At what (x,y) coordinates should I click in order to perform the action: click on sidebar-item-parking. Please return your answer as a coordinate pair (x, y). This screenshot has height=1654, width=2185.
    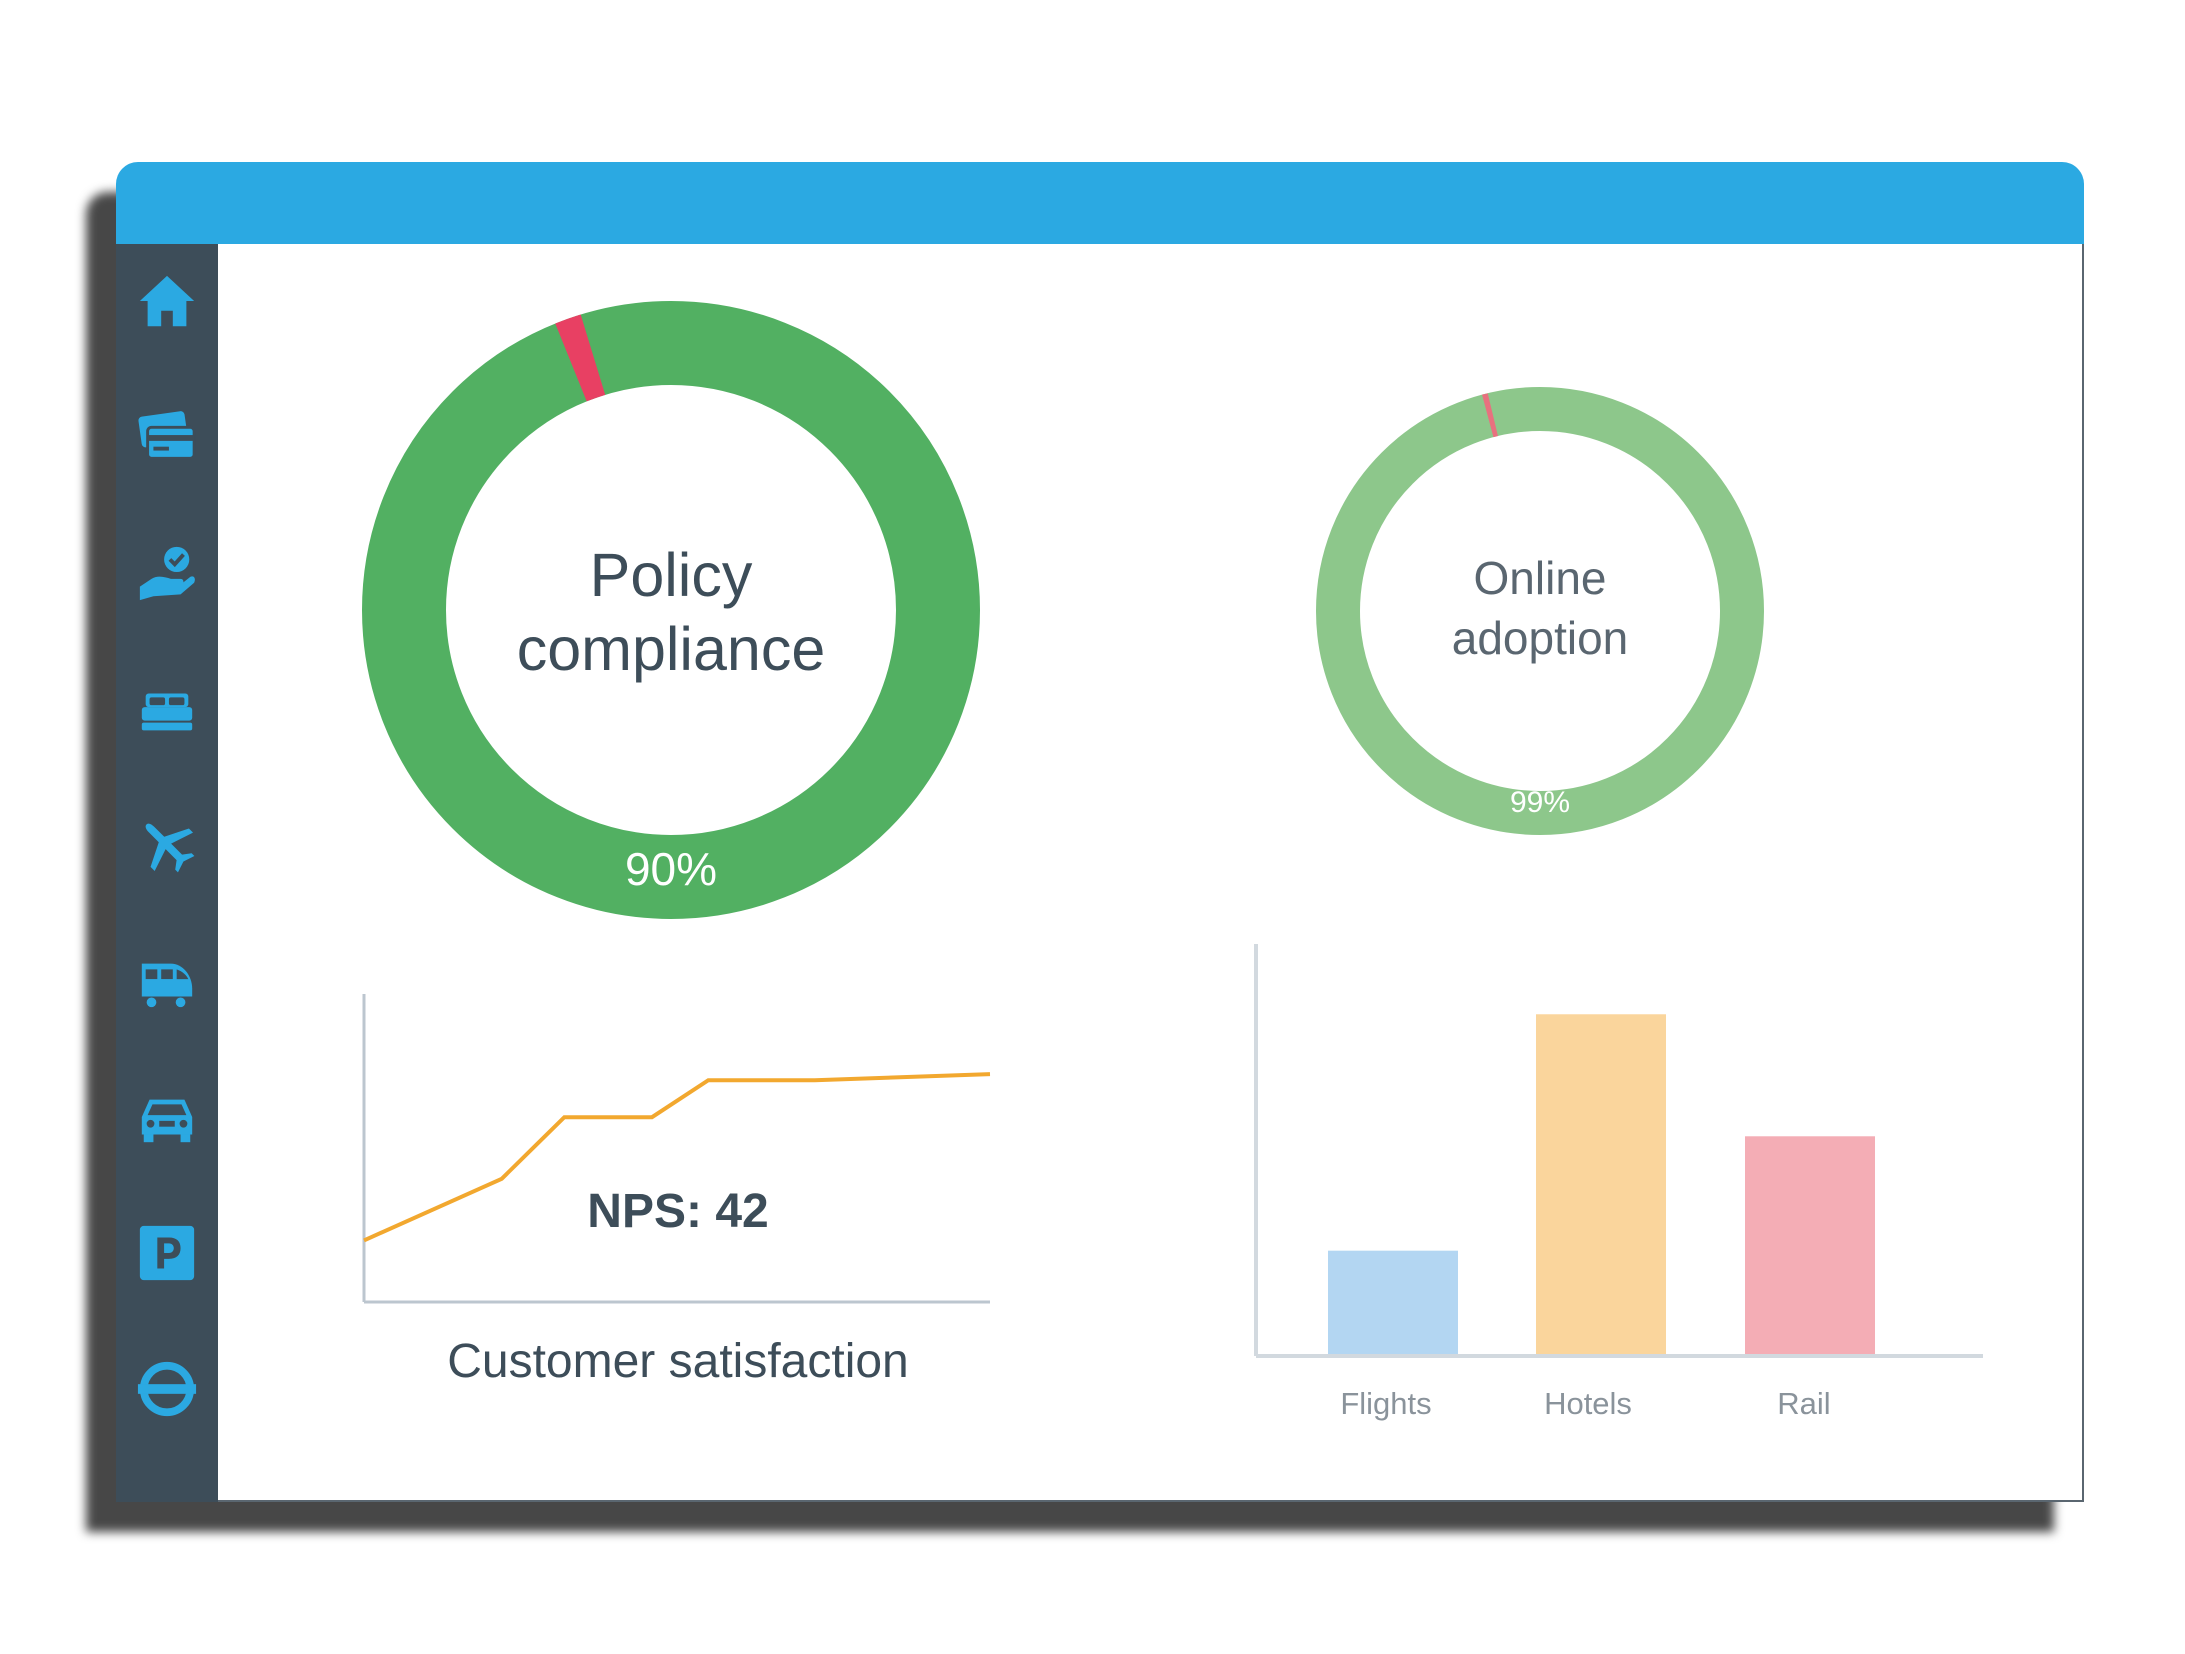
    Looking at the image, I should click on (167, 1253).